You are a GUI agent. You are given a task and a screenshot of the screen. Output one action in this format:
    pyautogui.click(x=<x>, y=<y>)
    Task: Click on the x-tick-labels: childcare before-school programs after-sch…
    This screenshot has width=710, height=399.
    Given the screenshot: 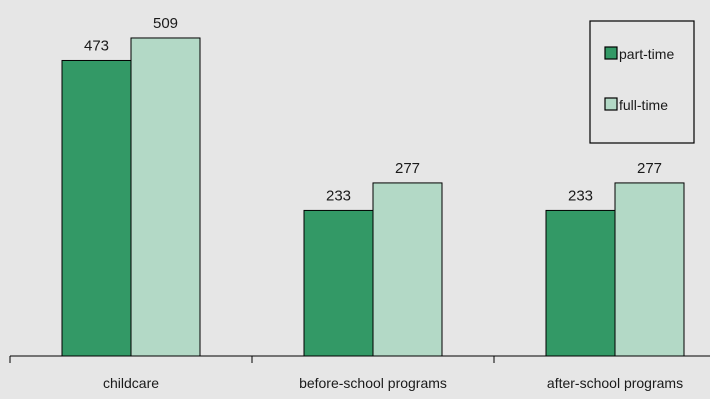 What is the action you would take?
    pyautogui.click(x=393, y=383)
    